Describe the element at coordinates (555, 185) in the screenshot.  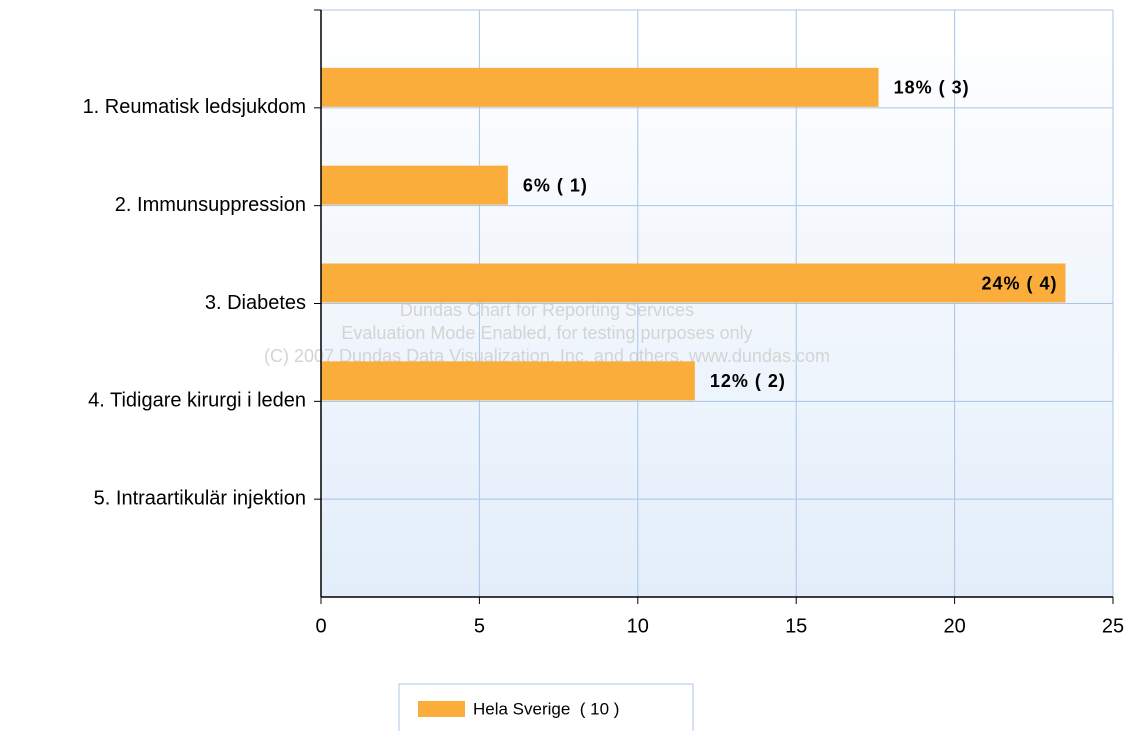
I see `data-label: 6% ( 1)` at that location.